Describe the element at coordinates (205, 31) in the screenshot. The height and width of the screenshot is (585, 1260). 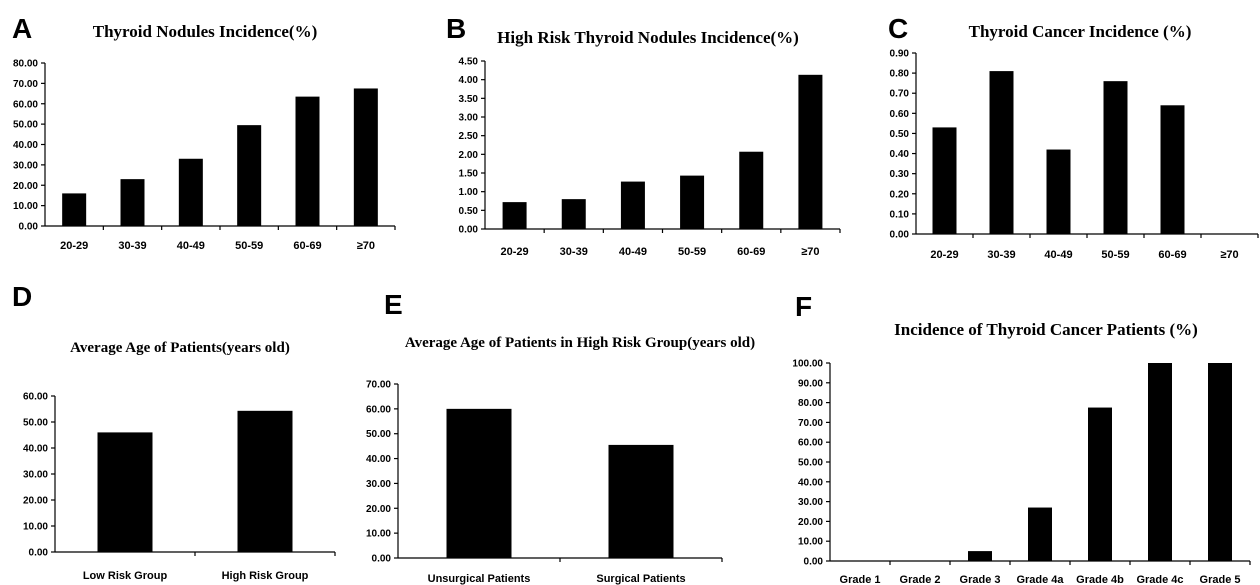
I see `chart-title: Thyroid Nodules Incidence(%)` at that location.